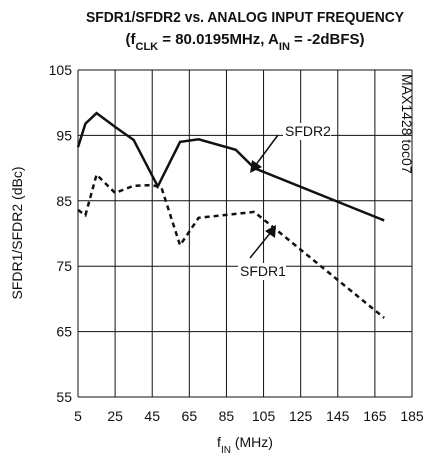 The height and width of the screenshot is (458, 437). What do you see at coordinates (412, 416) in the screenshot?
I see `x-tick-label: 185` at bounding box center [412, 416].